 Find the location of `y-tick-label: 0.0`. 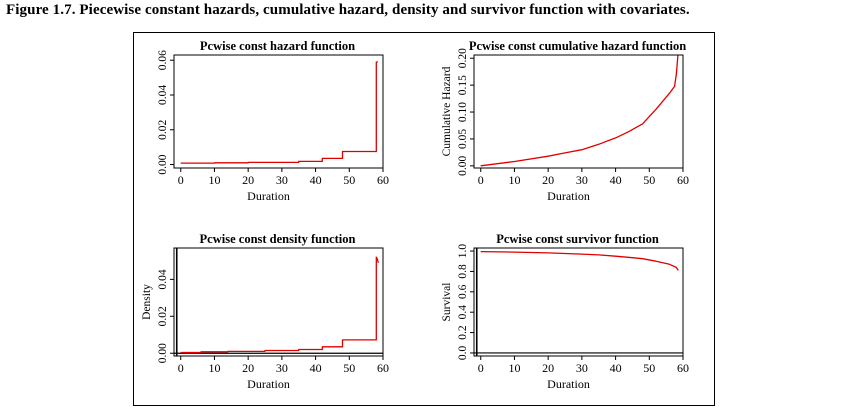

y-tick-label: 0.0 is located at coordinates (463, 353).